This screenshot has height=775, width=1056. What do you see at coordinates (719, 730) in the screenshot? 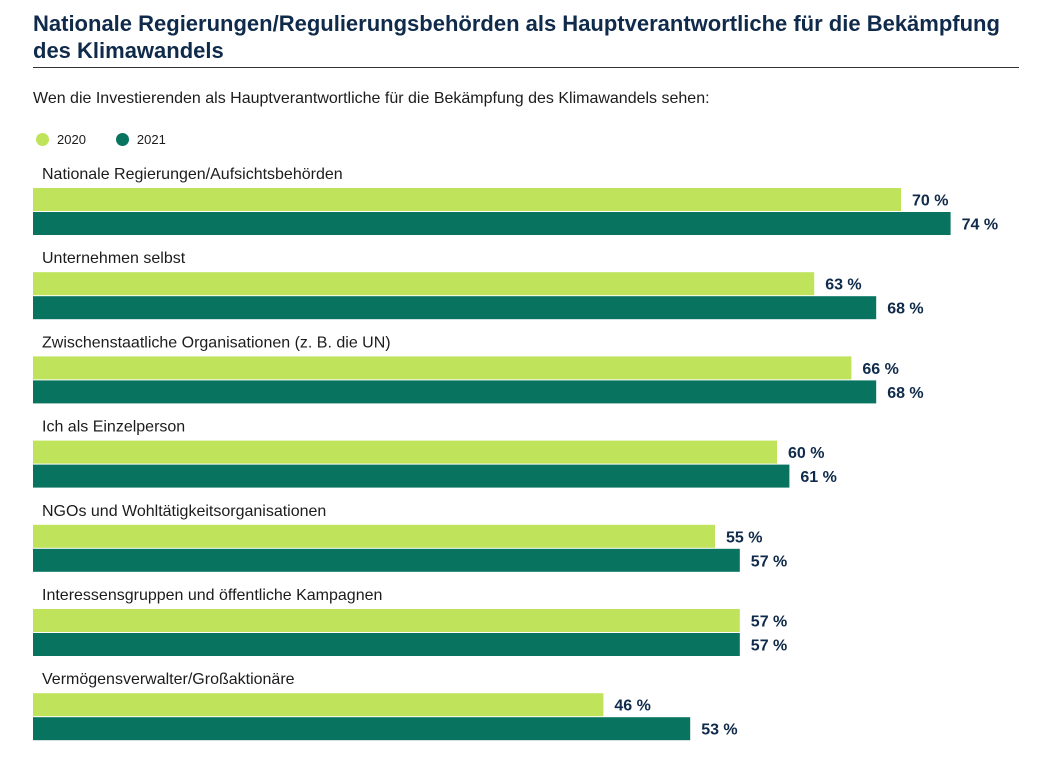
I see `value-label-2021: 53 %` at bounding box center [719, 730].